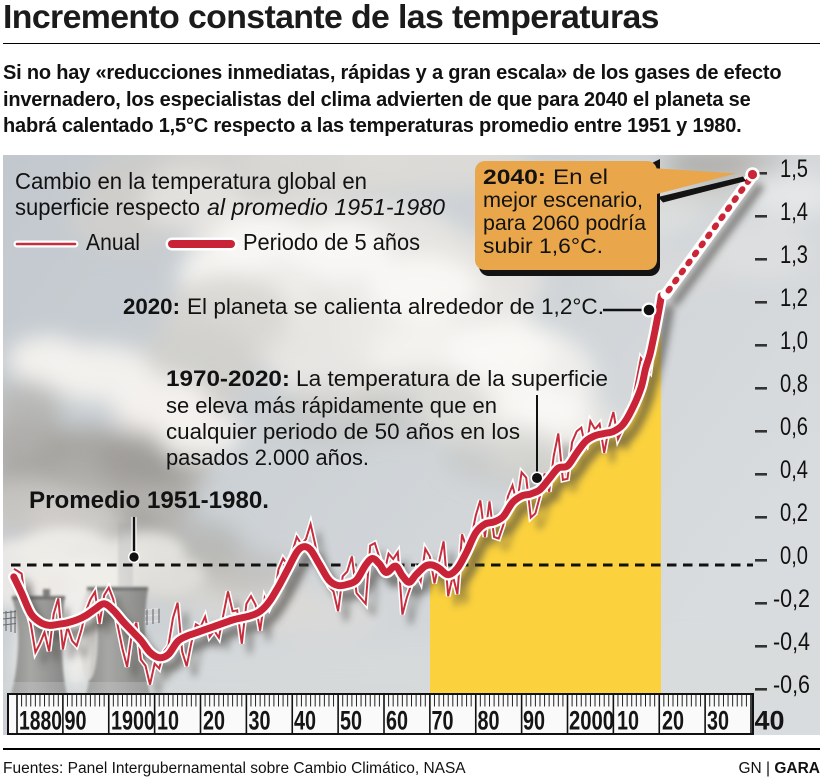 This screenshot has height=783, width=823. I want to click on svg-text: 50, so click(351, 721).